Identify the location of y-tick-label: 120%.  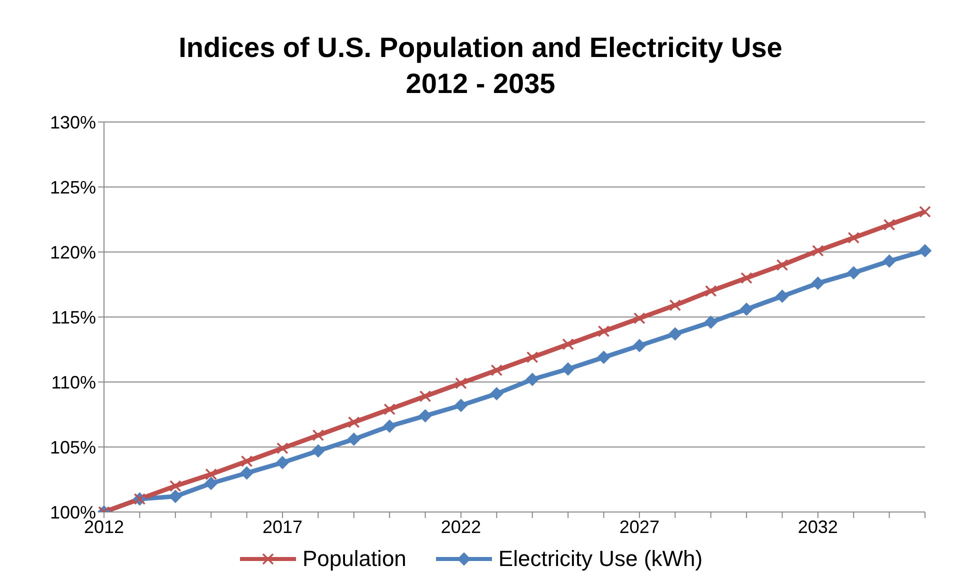
(73, 252).